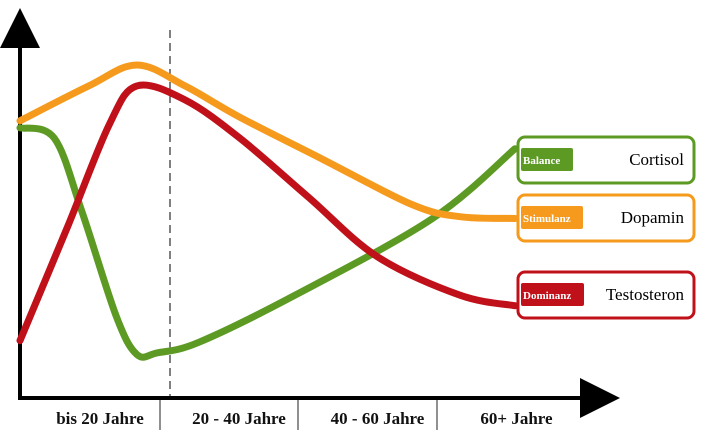  Describe the element at coordinates (645, 294) in the screenshot. I see `legend-series-name: Testosteron` at that location.